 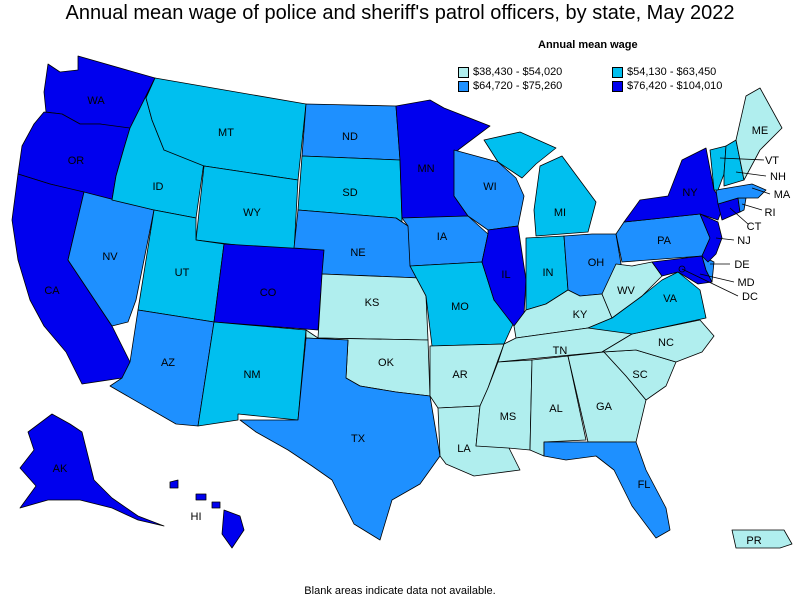 What do you see at coordinates (489, 187) in the screenshot?
I see `label-WI: WI` at bounding box center [489, 187].